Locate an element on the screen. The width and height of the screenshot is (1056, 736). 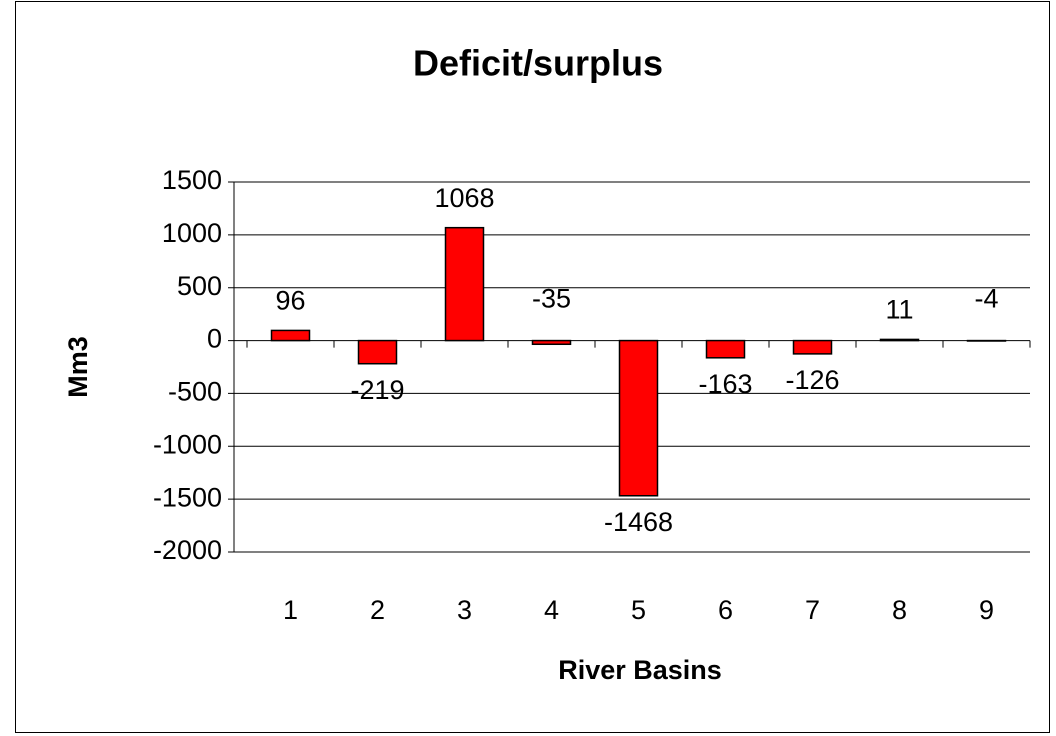
x-tick-label: 9 is located at coordinates (986, 610).